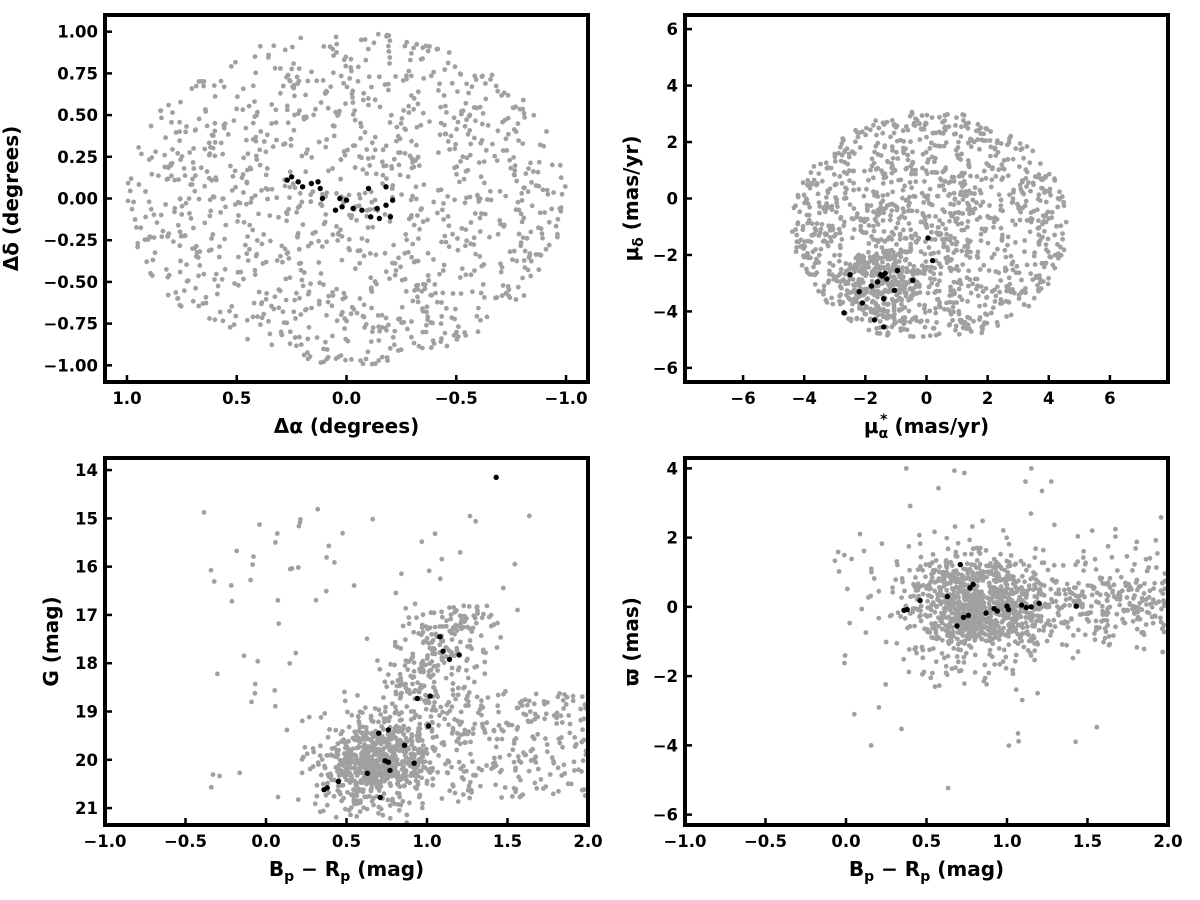  What do you see at coordinates (456, 398) in the screenshot?
I see `x-tick-label: −0.5` at bounding box center [456, 398].